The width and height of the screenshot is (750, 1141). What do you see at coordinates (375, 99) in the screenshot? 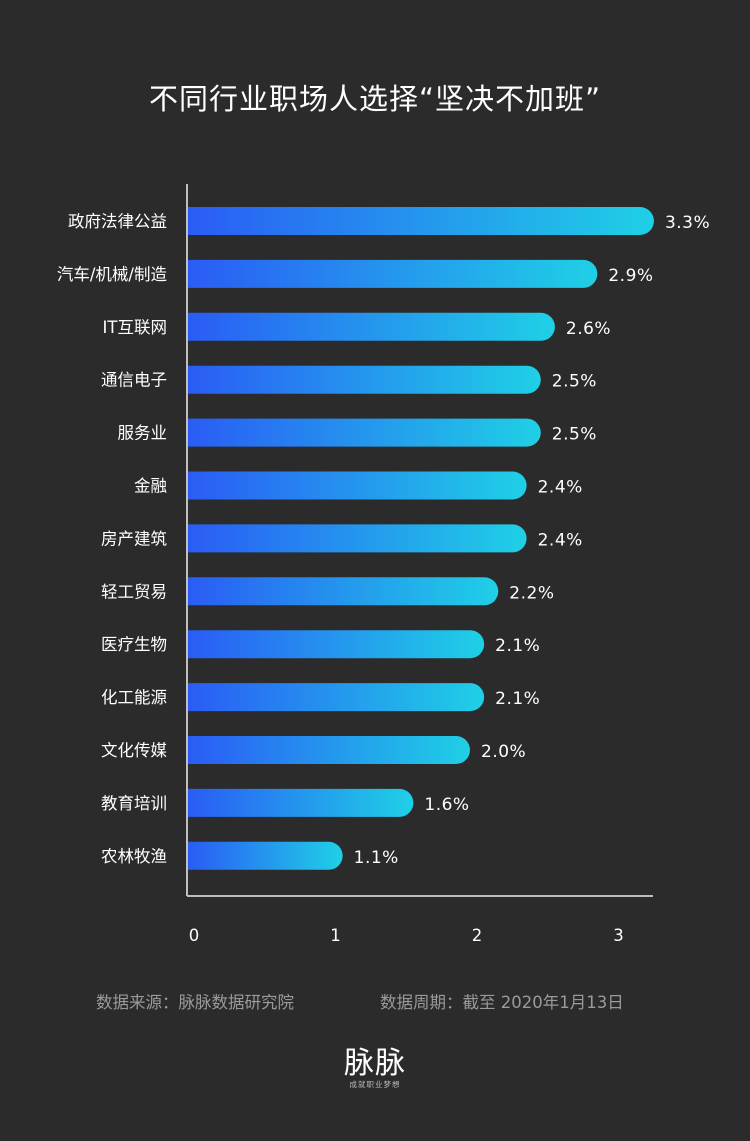
I see `chart-title: 不同行业职场人选择“坚决不加班”` at bounding box center [375, 99].